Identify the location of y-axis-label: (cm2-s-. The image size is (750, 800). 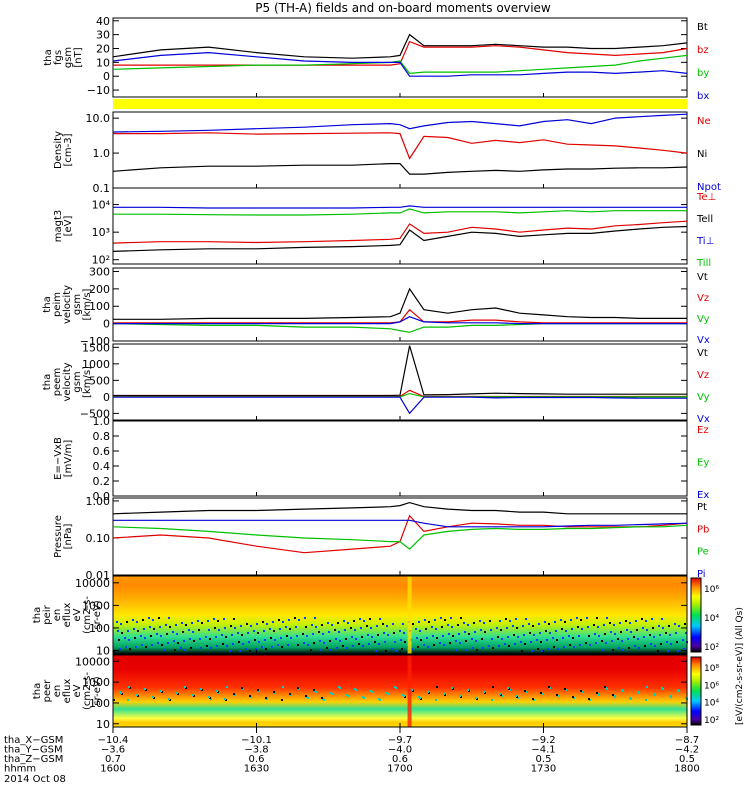
(87, 615).